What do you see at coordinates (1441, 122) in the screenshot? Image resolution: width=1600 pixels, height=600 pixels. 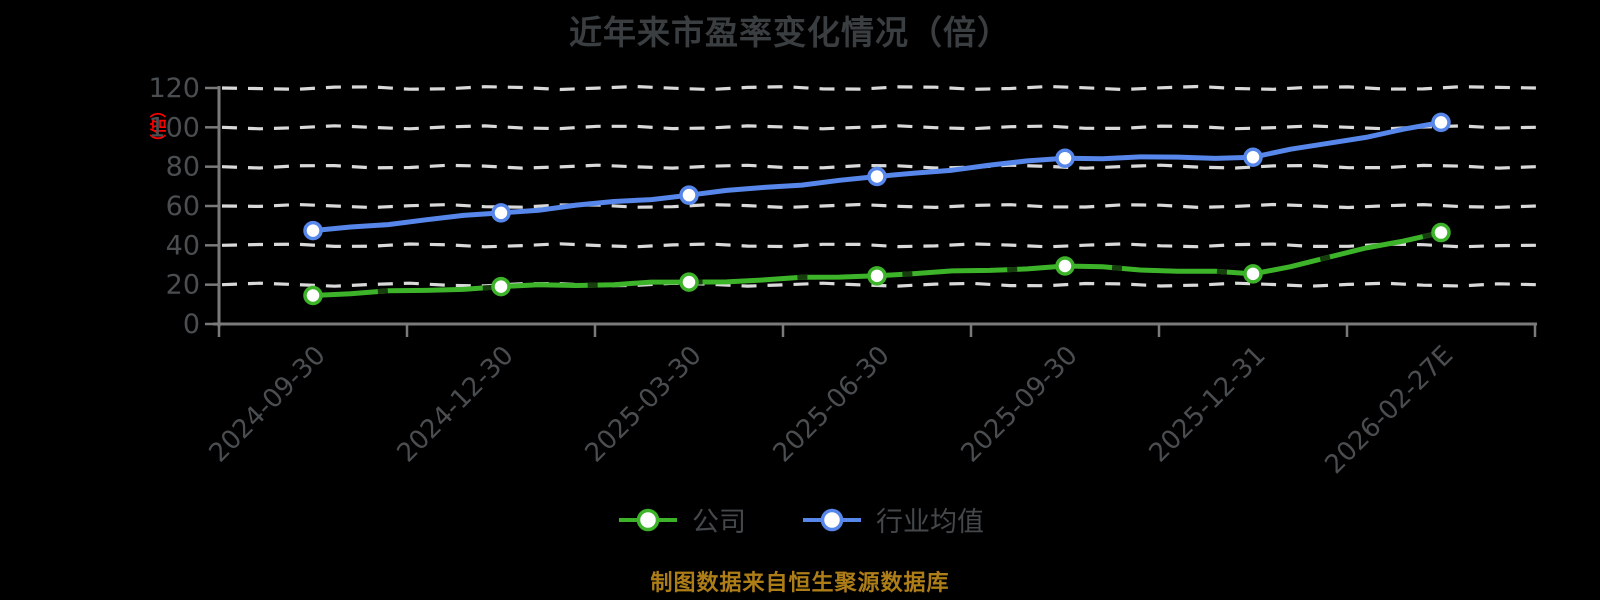 I see `data-point-industry-average-2026-02-27E` at bounding box center [1441, 122].